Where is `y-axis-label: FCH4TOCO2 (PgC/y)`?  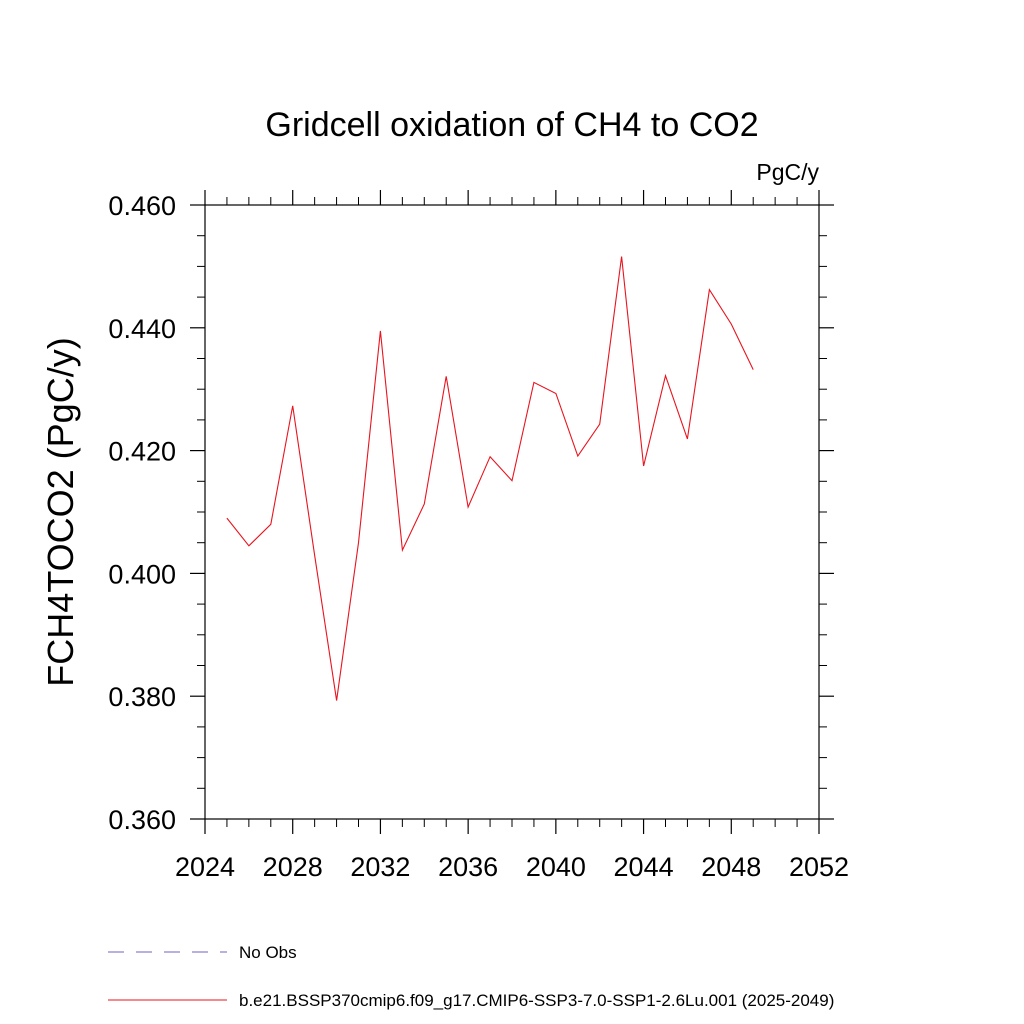 y-axis-label: FCH4TOCO2 (PgC/y) is located at coordinates (60, 511).